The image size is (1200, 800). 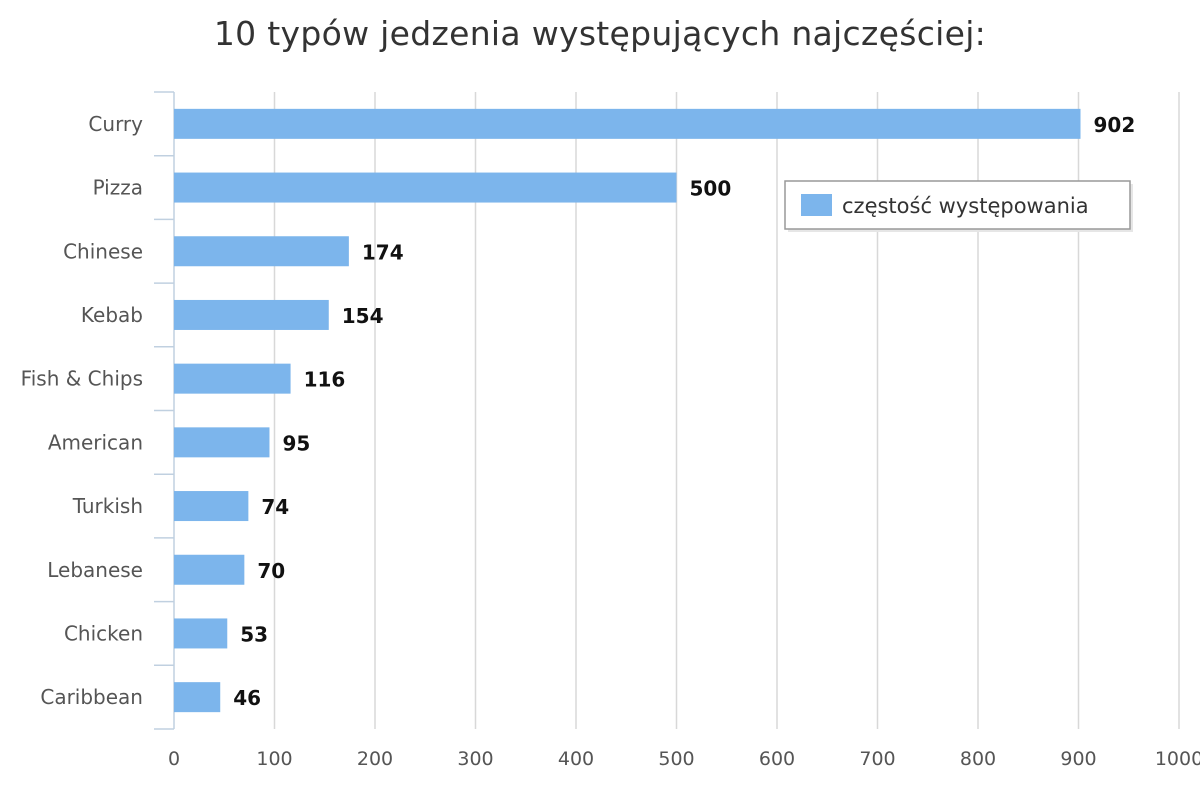 I want to click on x-tick-label: 100, so click(x=274, y=759).